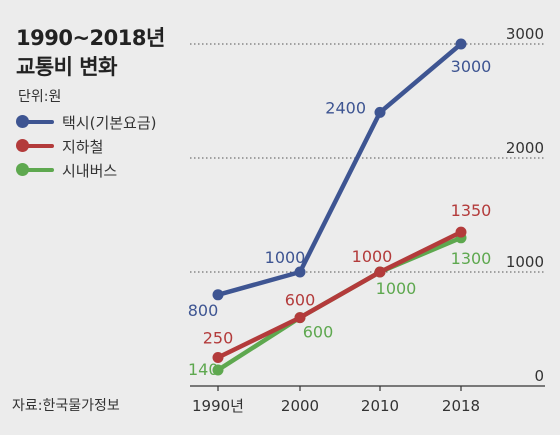 The image size is (560, 435). Describe the element at coordinates (471, 258) in the screenshot. I see `data-label-2-3: 1300` at that location.